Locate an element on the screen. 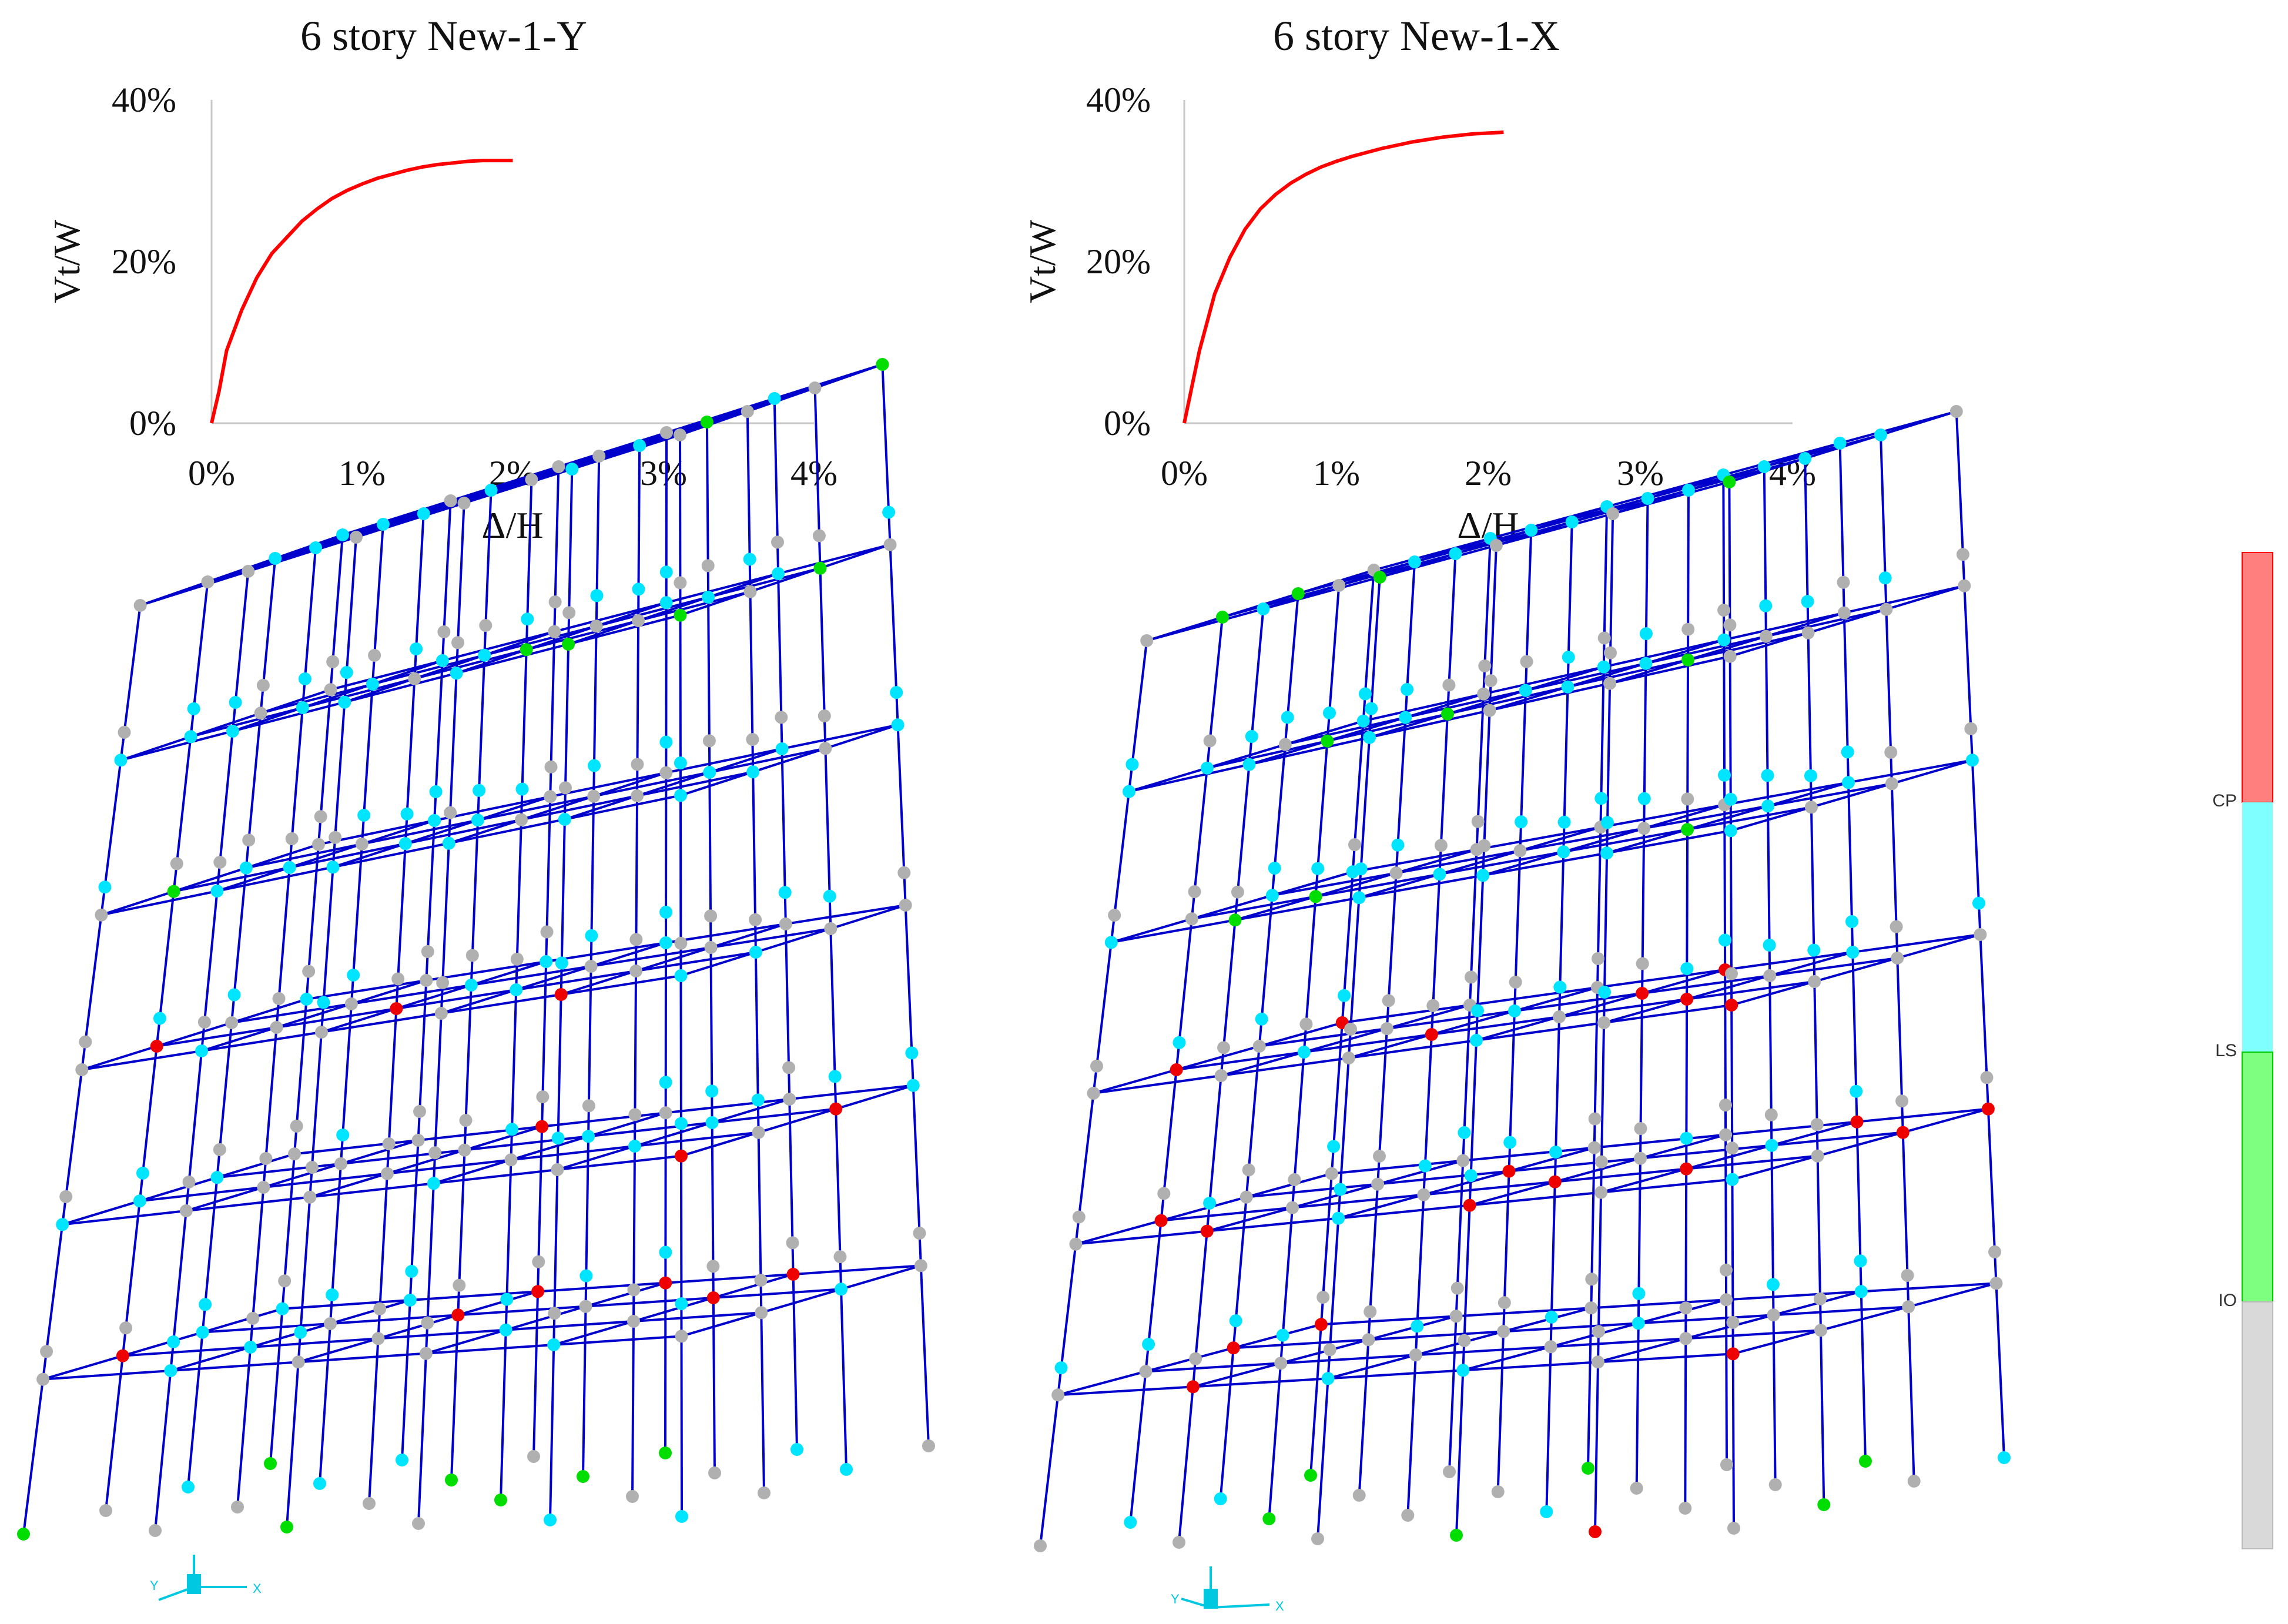  hinge-legend: CP LS IO is located at coordinates (2242, 1050).